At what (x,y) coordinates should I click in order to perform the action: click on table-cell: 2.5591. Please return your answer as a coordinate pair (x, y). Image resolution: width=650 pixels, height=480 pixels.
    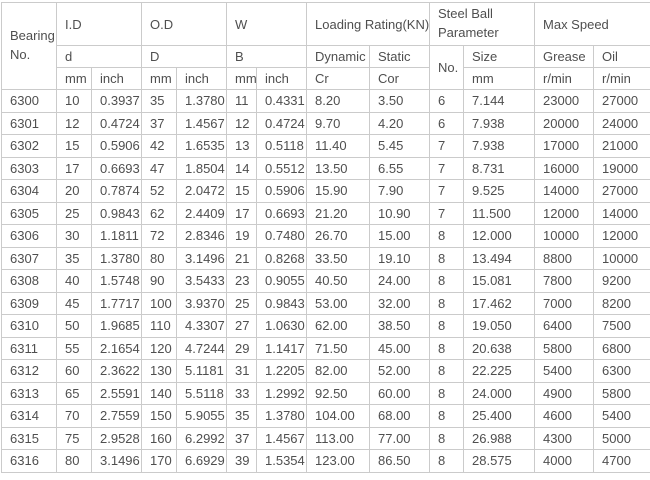
    Looking at the image, I should click on (117, 393).